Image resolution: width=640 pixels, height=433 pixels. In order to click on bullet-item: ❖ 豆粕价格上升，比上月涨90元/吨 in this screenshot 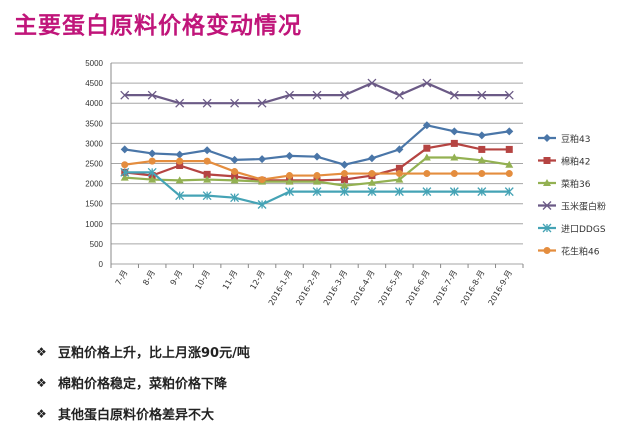, I will do `click(143, 351)`.